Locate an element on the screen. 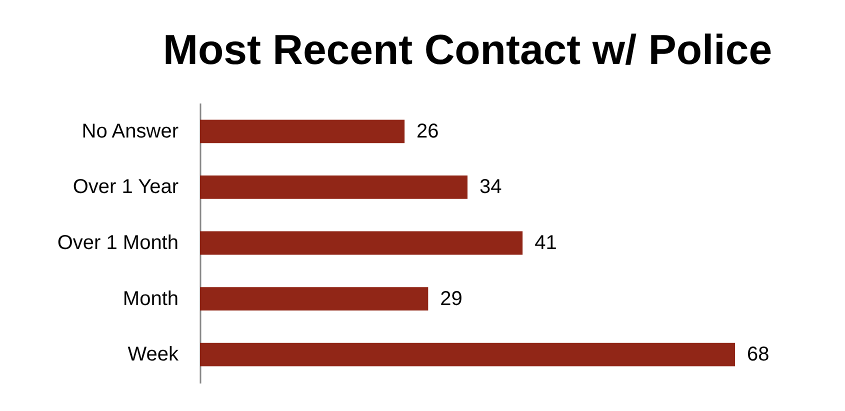  data-label: 68 is located at coordinates (758, 355).